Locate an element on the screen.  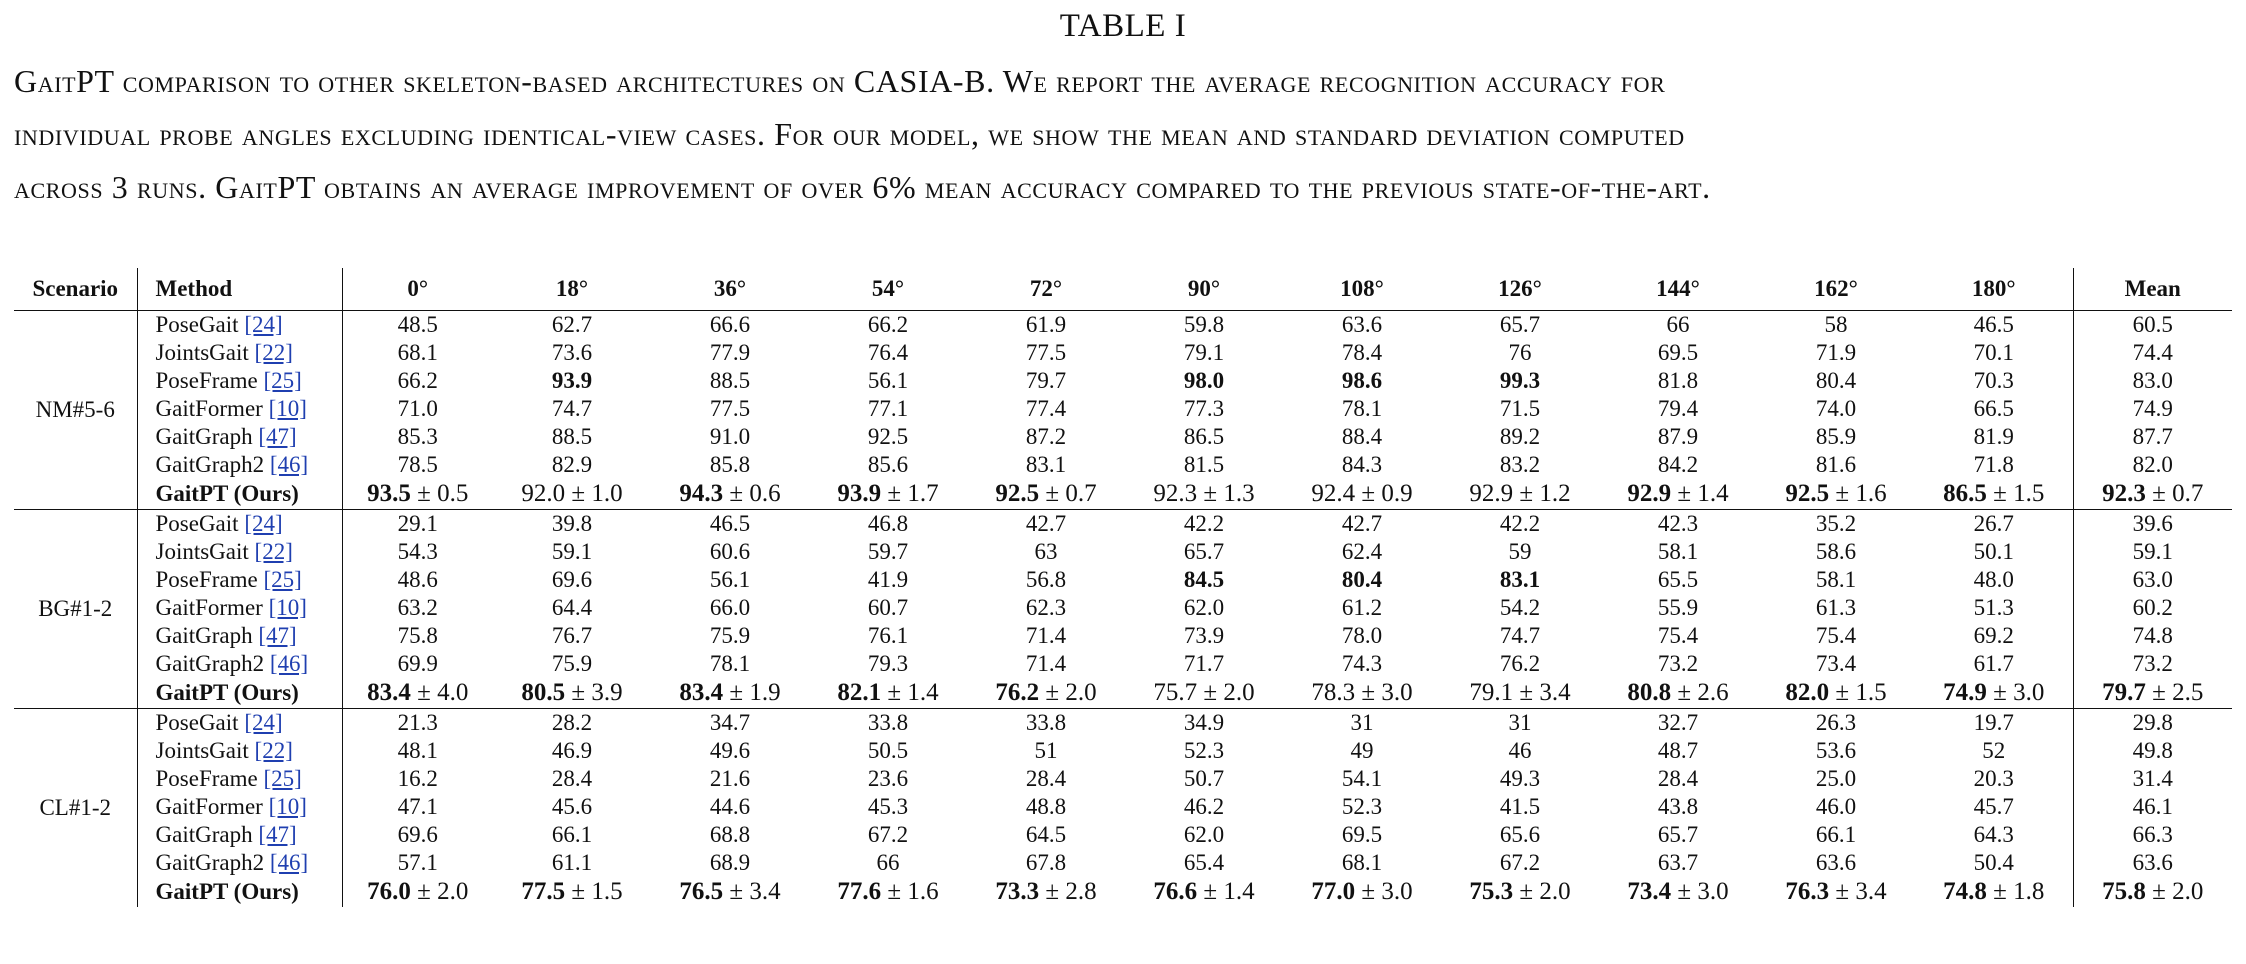
std-value: ± 0.5 is located at coordinates (439, 493).